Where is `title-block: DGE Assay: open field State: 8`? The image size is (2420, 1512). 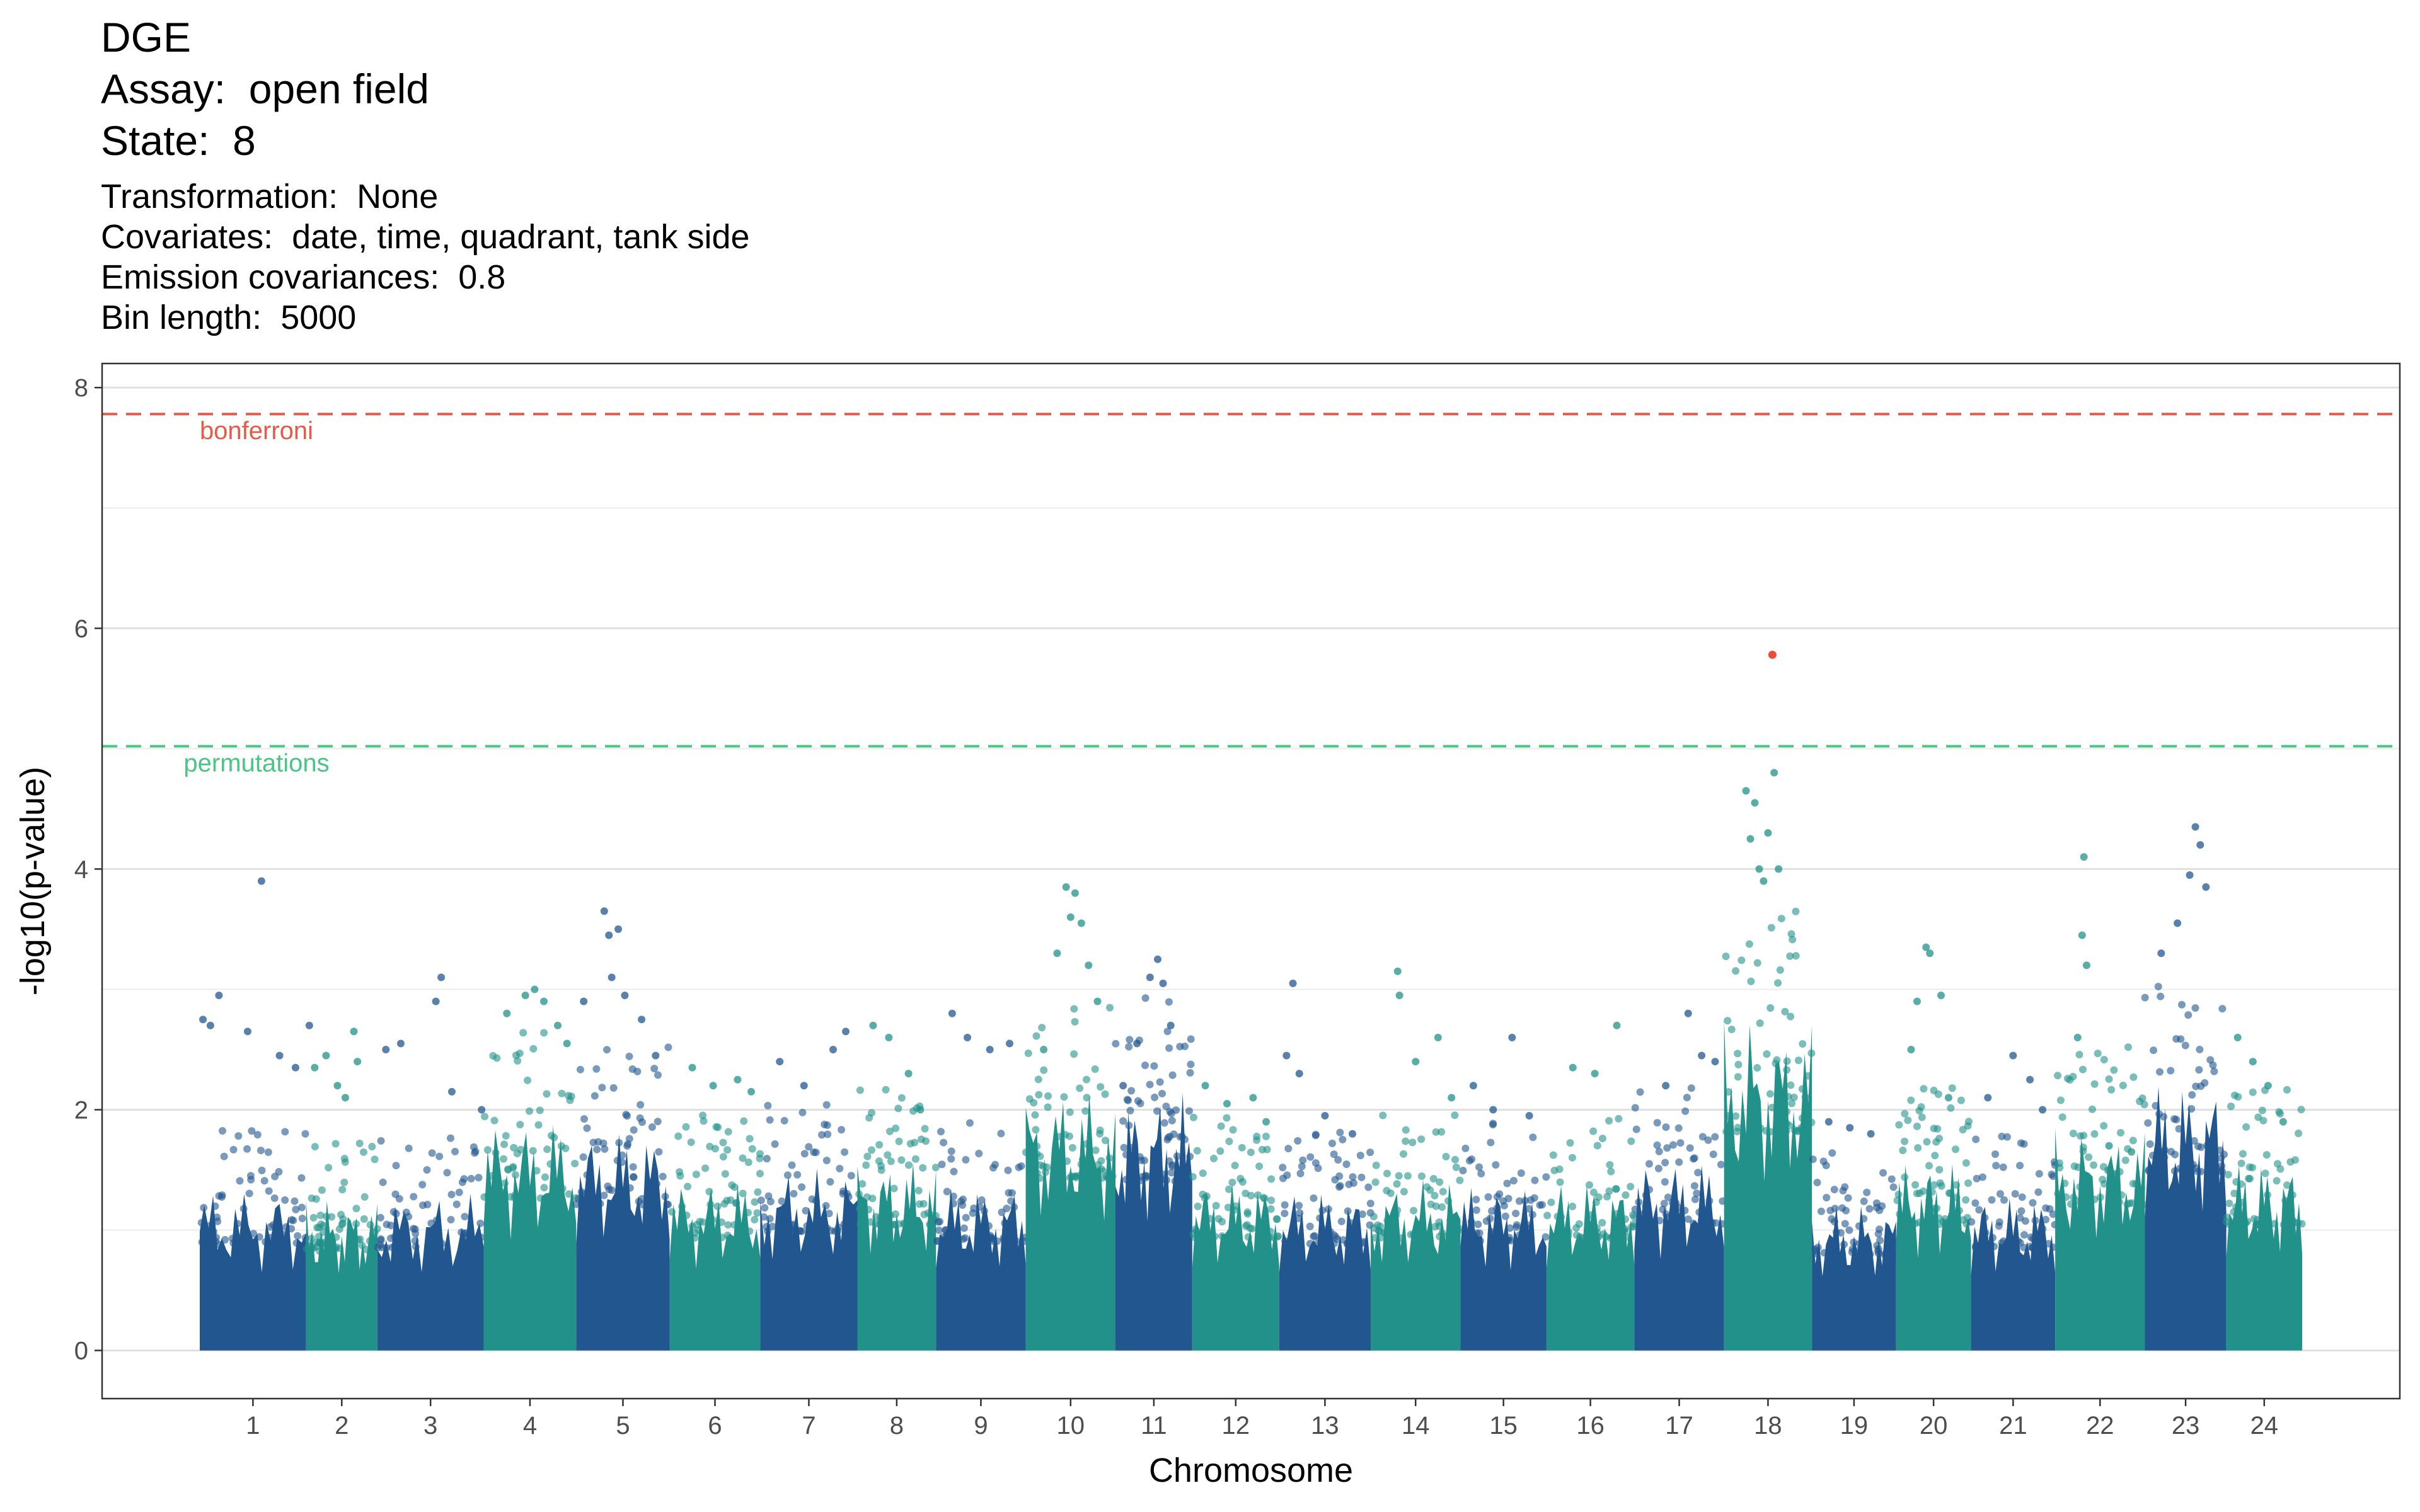
title-block: DGE Assay: open field State: 8 is located at coordinates (265, 88).